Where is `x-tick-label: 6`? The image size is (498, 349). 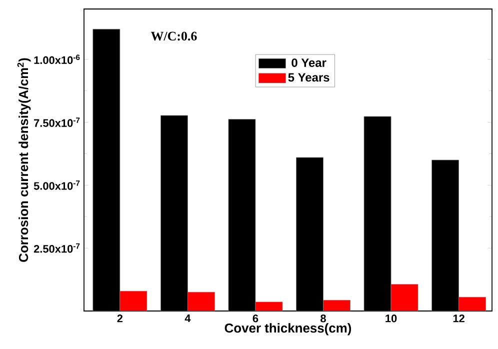 x-tick-label: 6 is located at coordinates (255, 318).